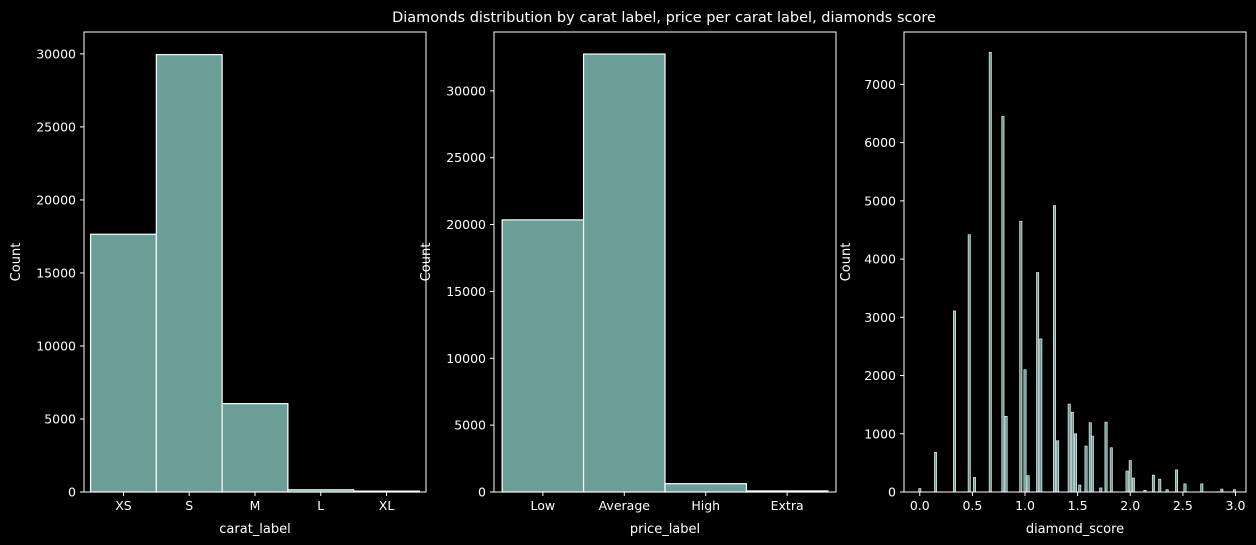 Image resolution: width=1256 pixels, height=545 pixels. What do you see at coordinates (972, 505) in the screenshot?
I see `x-tick-label: 0.5` at bounding box center [972, 505].